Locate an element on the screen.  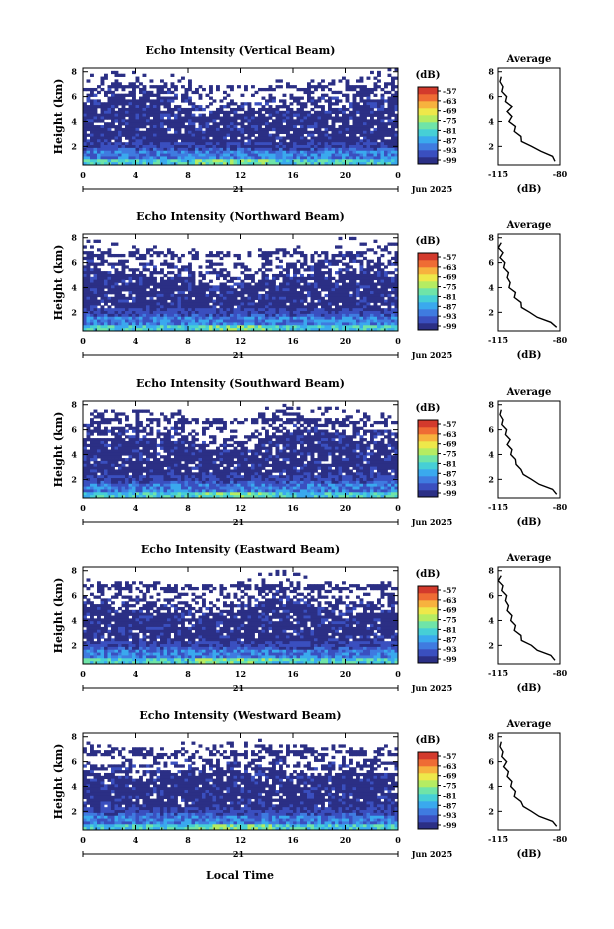
x-tick-label: 16 is located at coordinates (293, 341).